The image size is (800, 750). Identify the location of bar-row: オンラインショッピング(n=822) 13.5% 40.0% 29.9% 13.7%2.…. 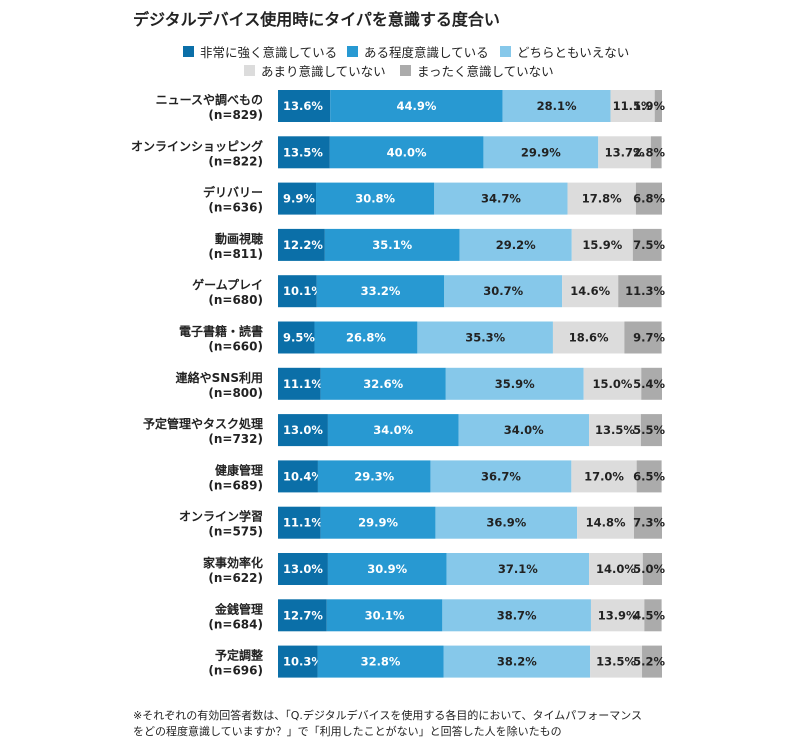
(398, 152).